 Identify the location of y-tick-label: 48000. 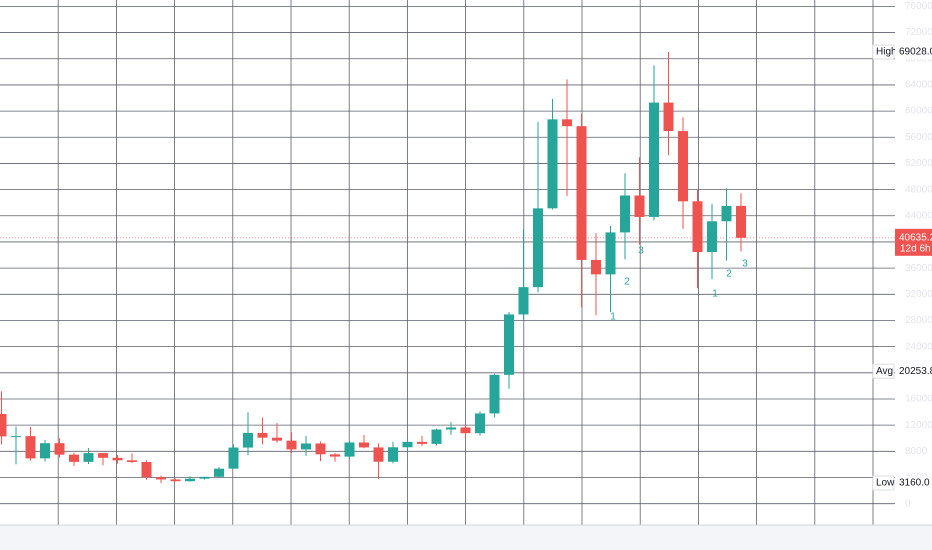
(918, 189).